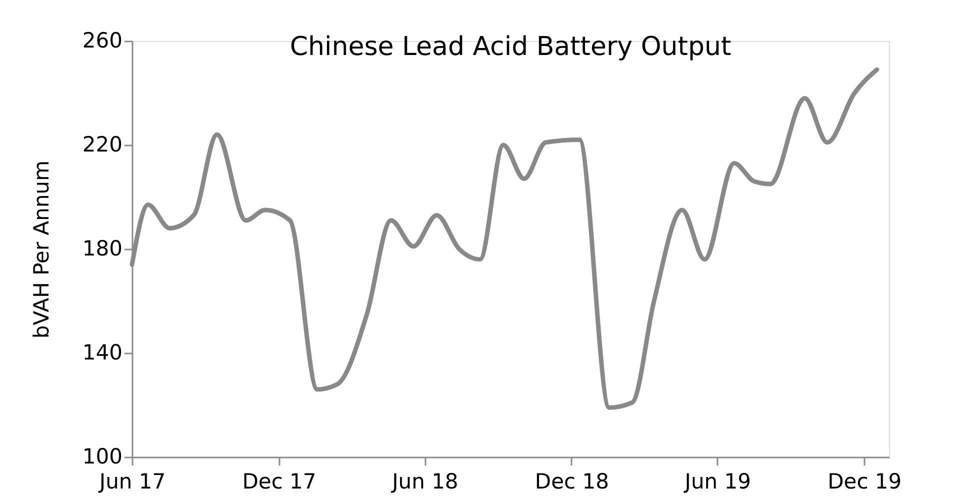  I want to click on x-tick-label: Dec 19, so click(865, 482).